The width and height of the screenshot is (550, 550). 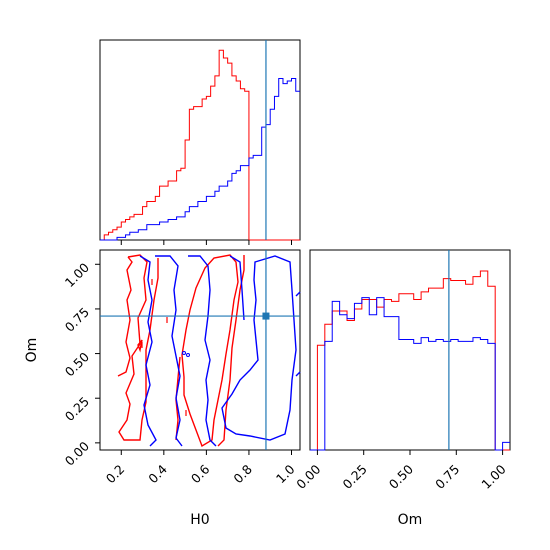 I want to click on hist-h0-series, so click(x=200, y=140).